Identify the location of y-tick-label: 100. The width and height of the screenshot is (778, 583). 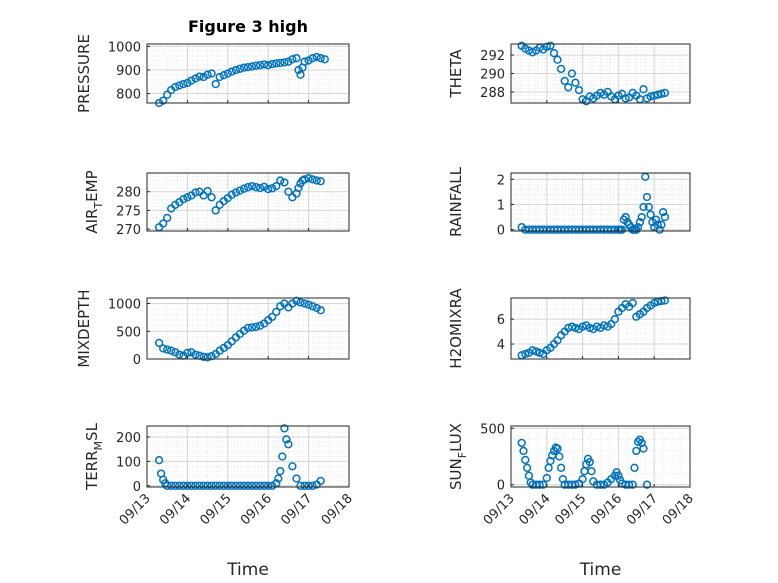
(128, 462).